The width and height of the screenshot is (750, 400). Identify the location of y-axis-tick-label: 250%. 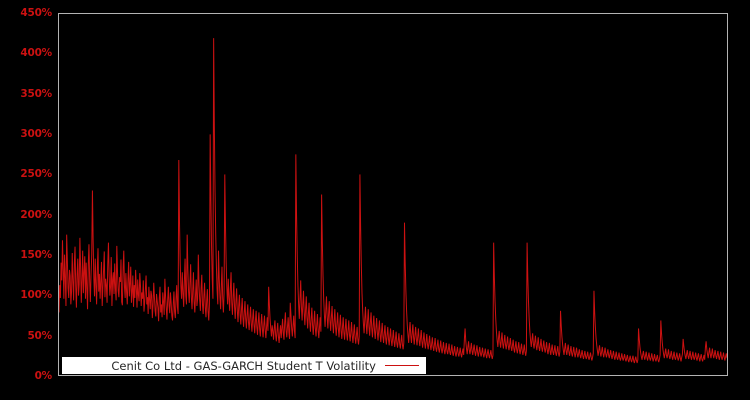
(36, 174).